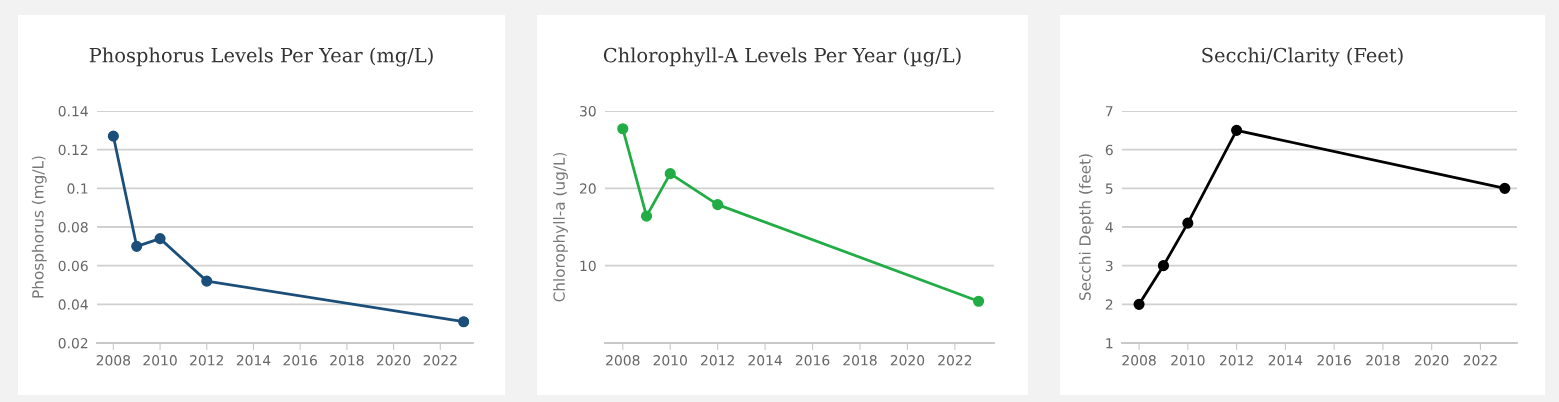  What do you see at coordinates (1302, 57) in the screenshot?
I see `chart-title: Secchi/Clarity (Feet)` at bounding box center [1302, 57].